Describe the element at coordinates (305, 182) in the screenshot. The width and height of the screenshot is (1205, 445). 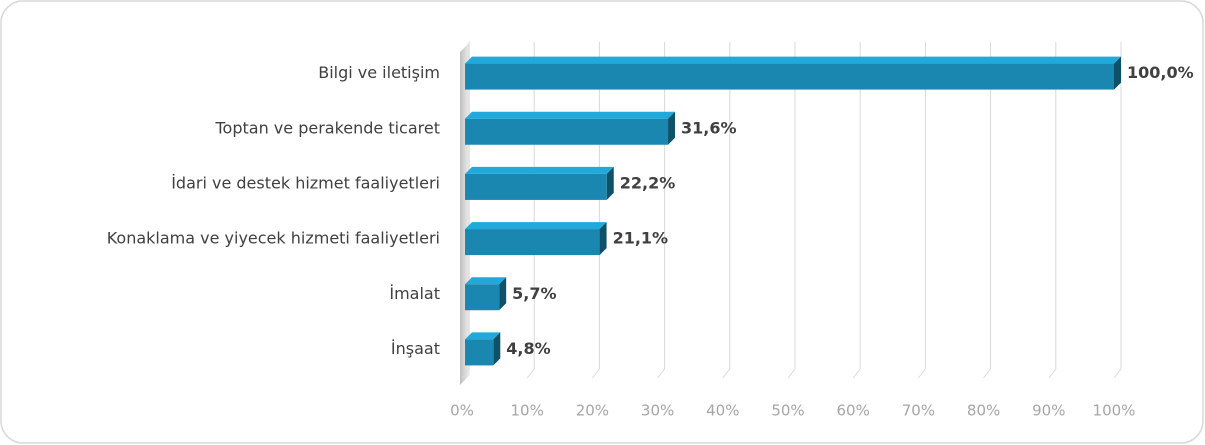
I see `y-tick-label: İdari ve destek hizmet faaliyetleri` at that location.